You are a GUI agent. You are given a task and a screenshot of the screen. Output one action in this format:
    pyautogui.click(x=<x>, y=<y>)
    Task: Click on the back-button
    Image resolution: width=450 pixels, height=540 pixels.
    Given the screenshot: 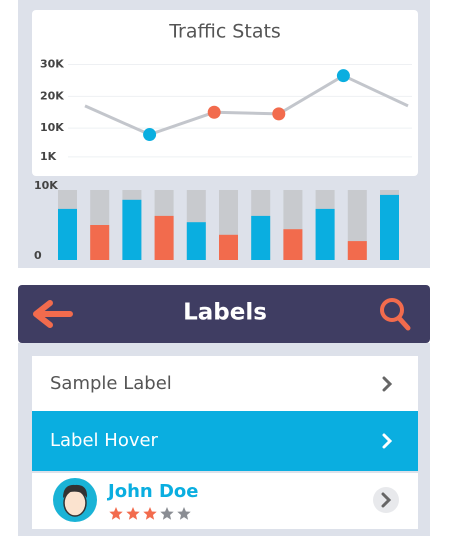 What is the action you would take?
    pyautogui.click(x=53, y=314)
    